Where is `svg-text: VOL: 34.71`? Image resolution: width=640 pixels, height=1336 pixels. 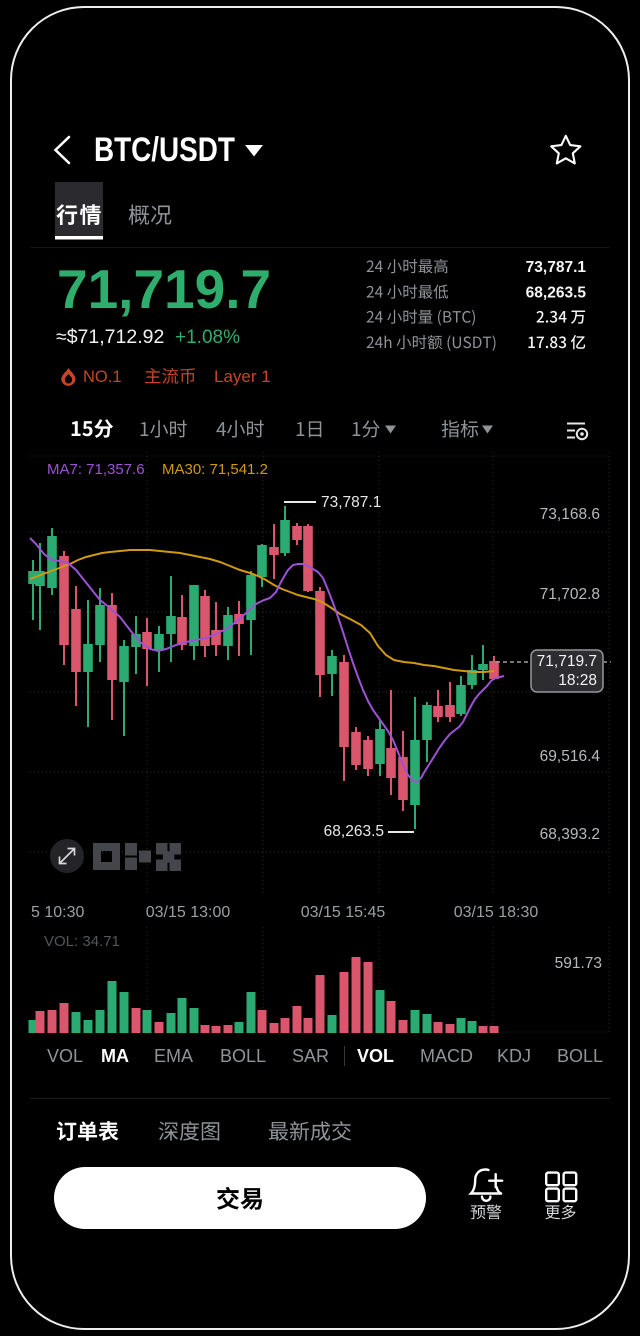
svg-text: VOL: 34.71 is located at coordinates (82, 941).